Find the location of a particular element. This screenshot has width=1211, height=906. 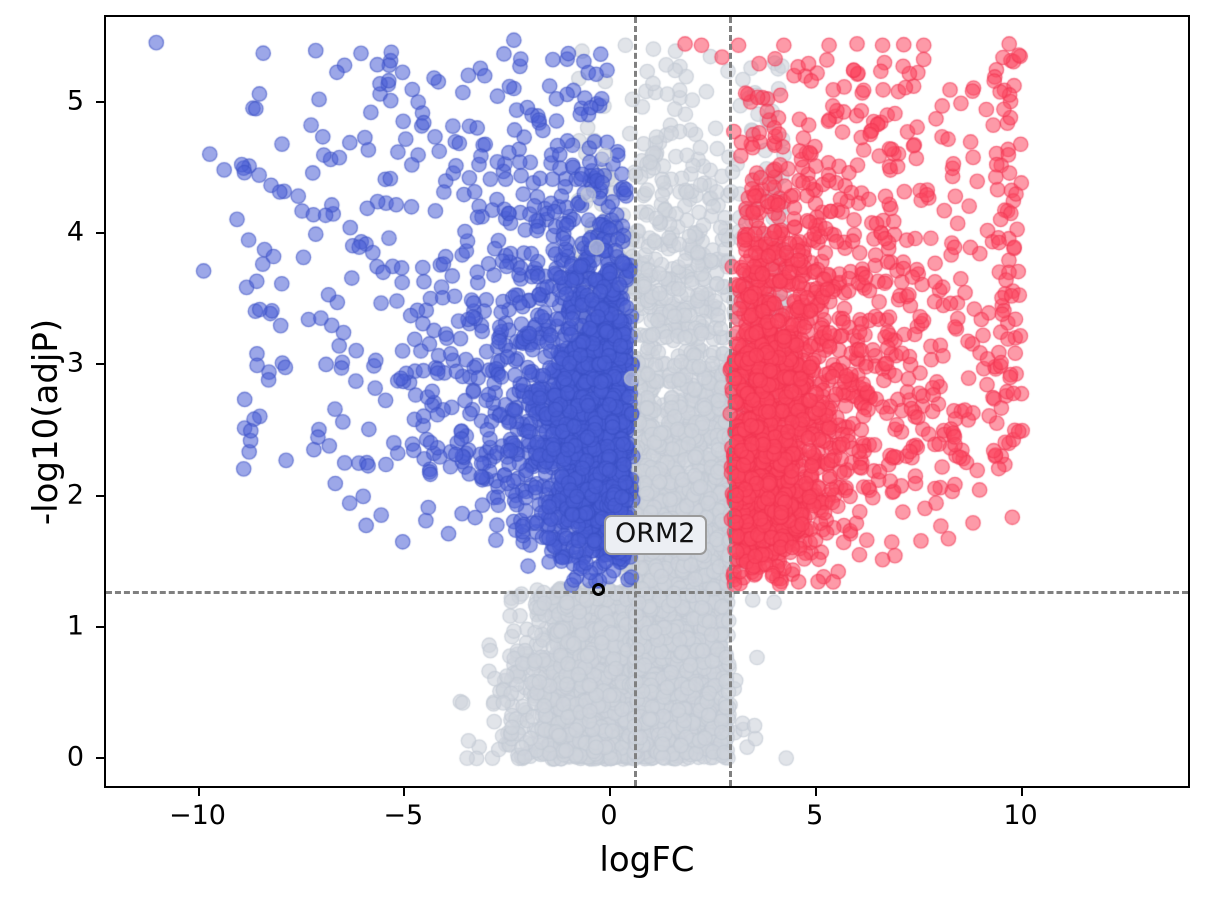

logfc-threshold-line-left is located at coordinates (635, 401).